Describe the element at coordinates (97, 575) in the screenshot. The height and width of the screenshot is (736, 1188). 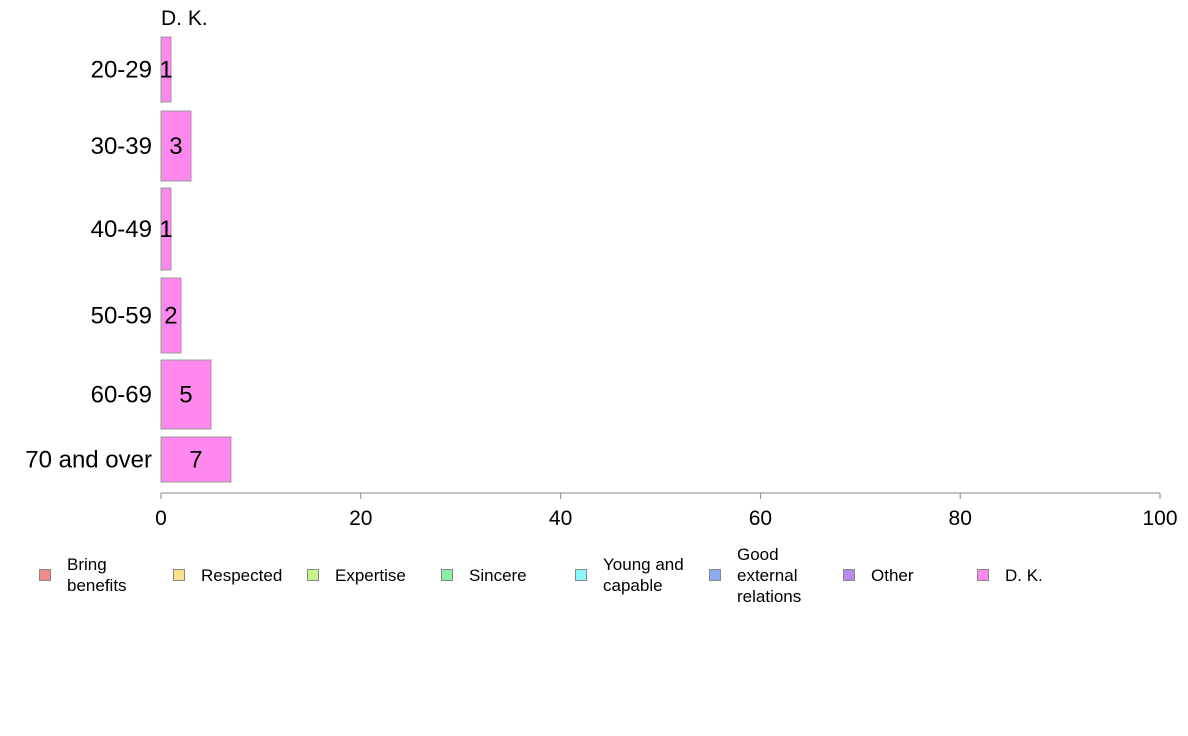
I see `legend-label-0: Bring benefits` at that location.